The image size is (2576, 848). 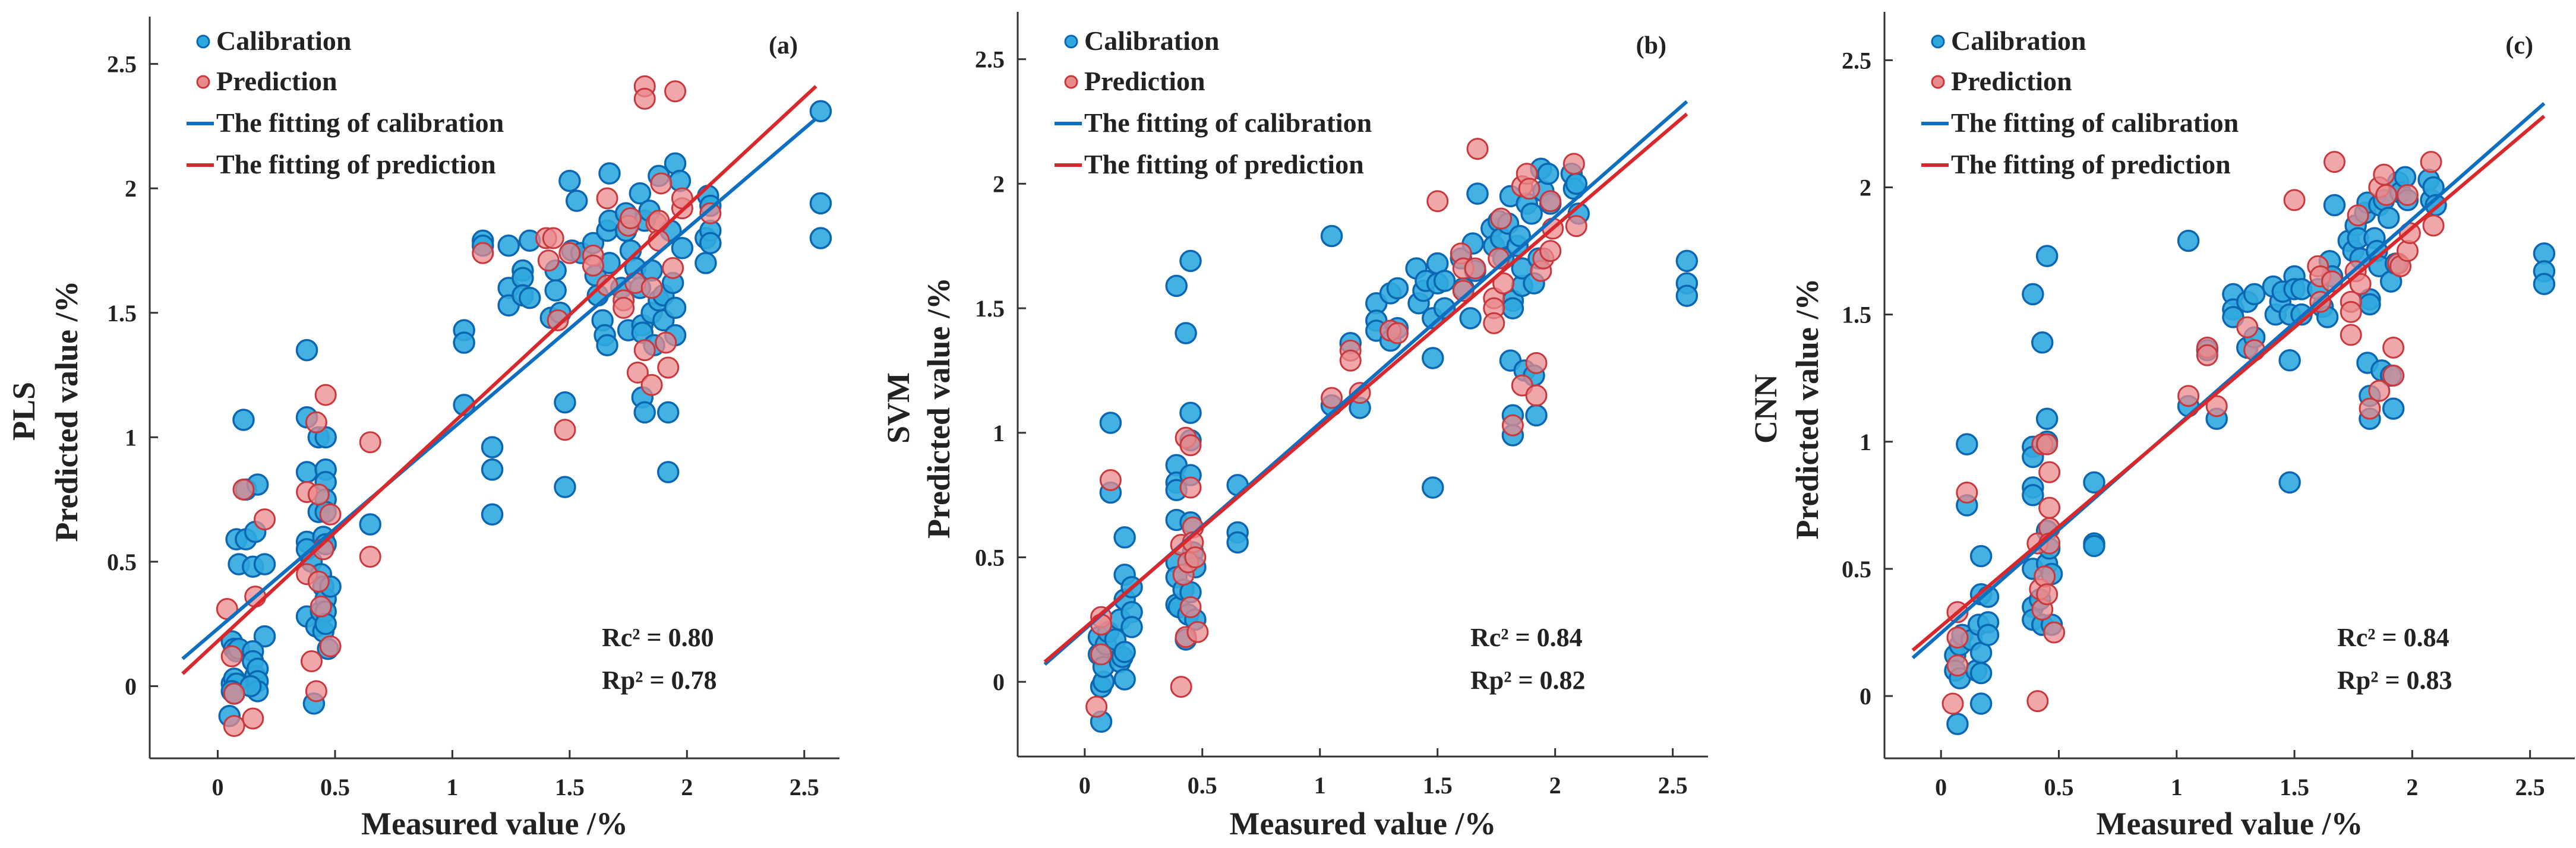 What do you see at coordinates (1856, 315) in the screenshot?
I see `y-tick-label: 1.5` at bounding box center [1856, 315].